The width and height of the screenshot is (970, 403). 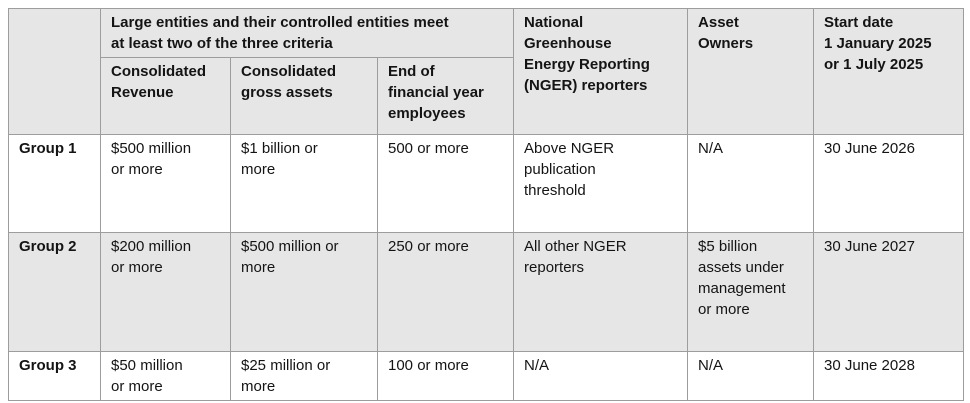 What do you see at coordinates (889, 376) in the screenshot?
I see `cell-group3-start-date: 30 June 2028` at bounding box center [889, 376].